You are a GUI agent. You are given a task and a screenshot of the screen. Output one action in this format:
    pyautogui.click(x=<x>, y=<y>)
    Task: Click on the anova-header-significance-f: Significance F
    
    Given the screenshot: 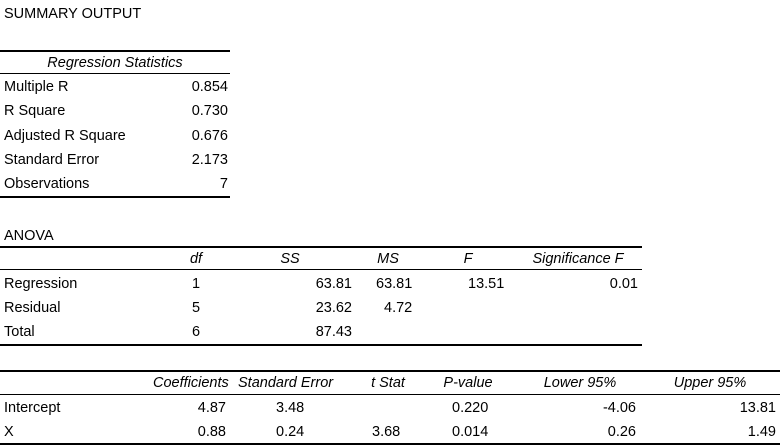 What is the action you would take?
    pyautogui.click(x=578, y=259)
    